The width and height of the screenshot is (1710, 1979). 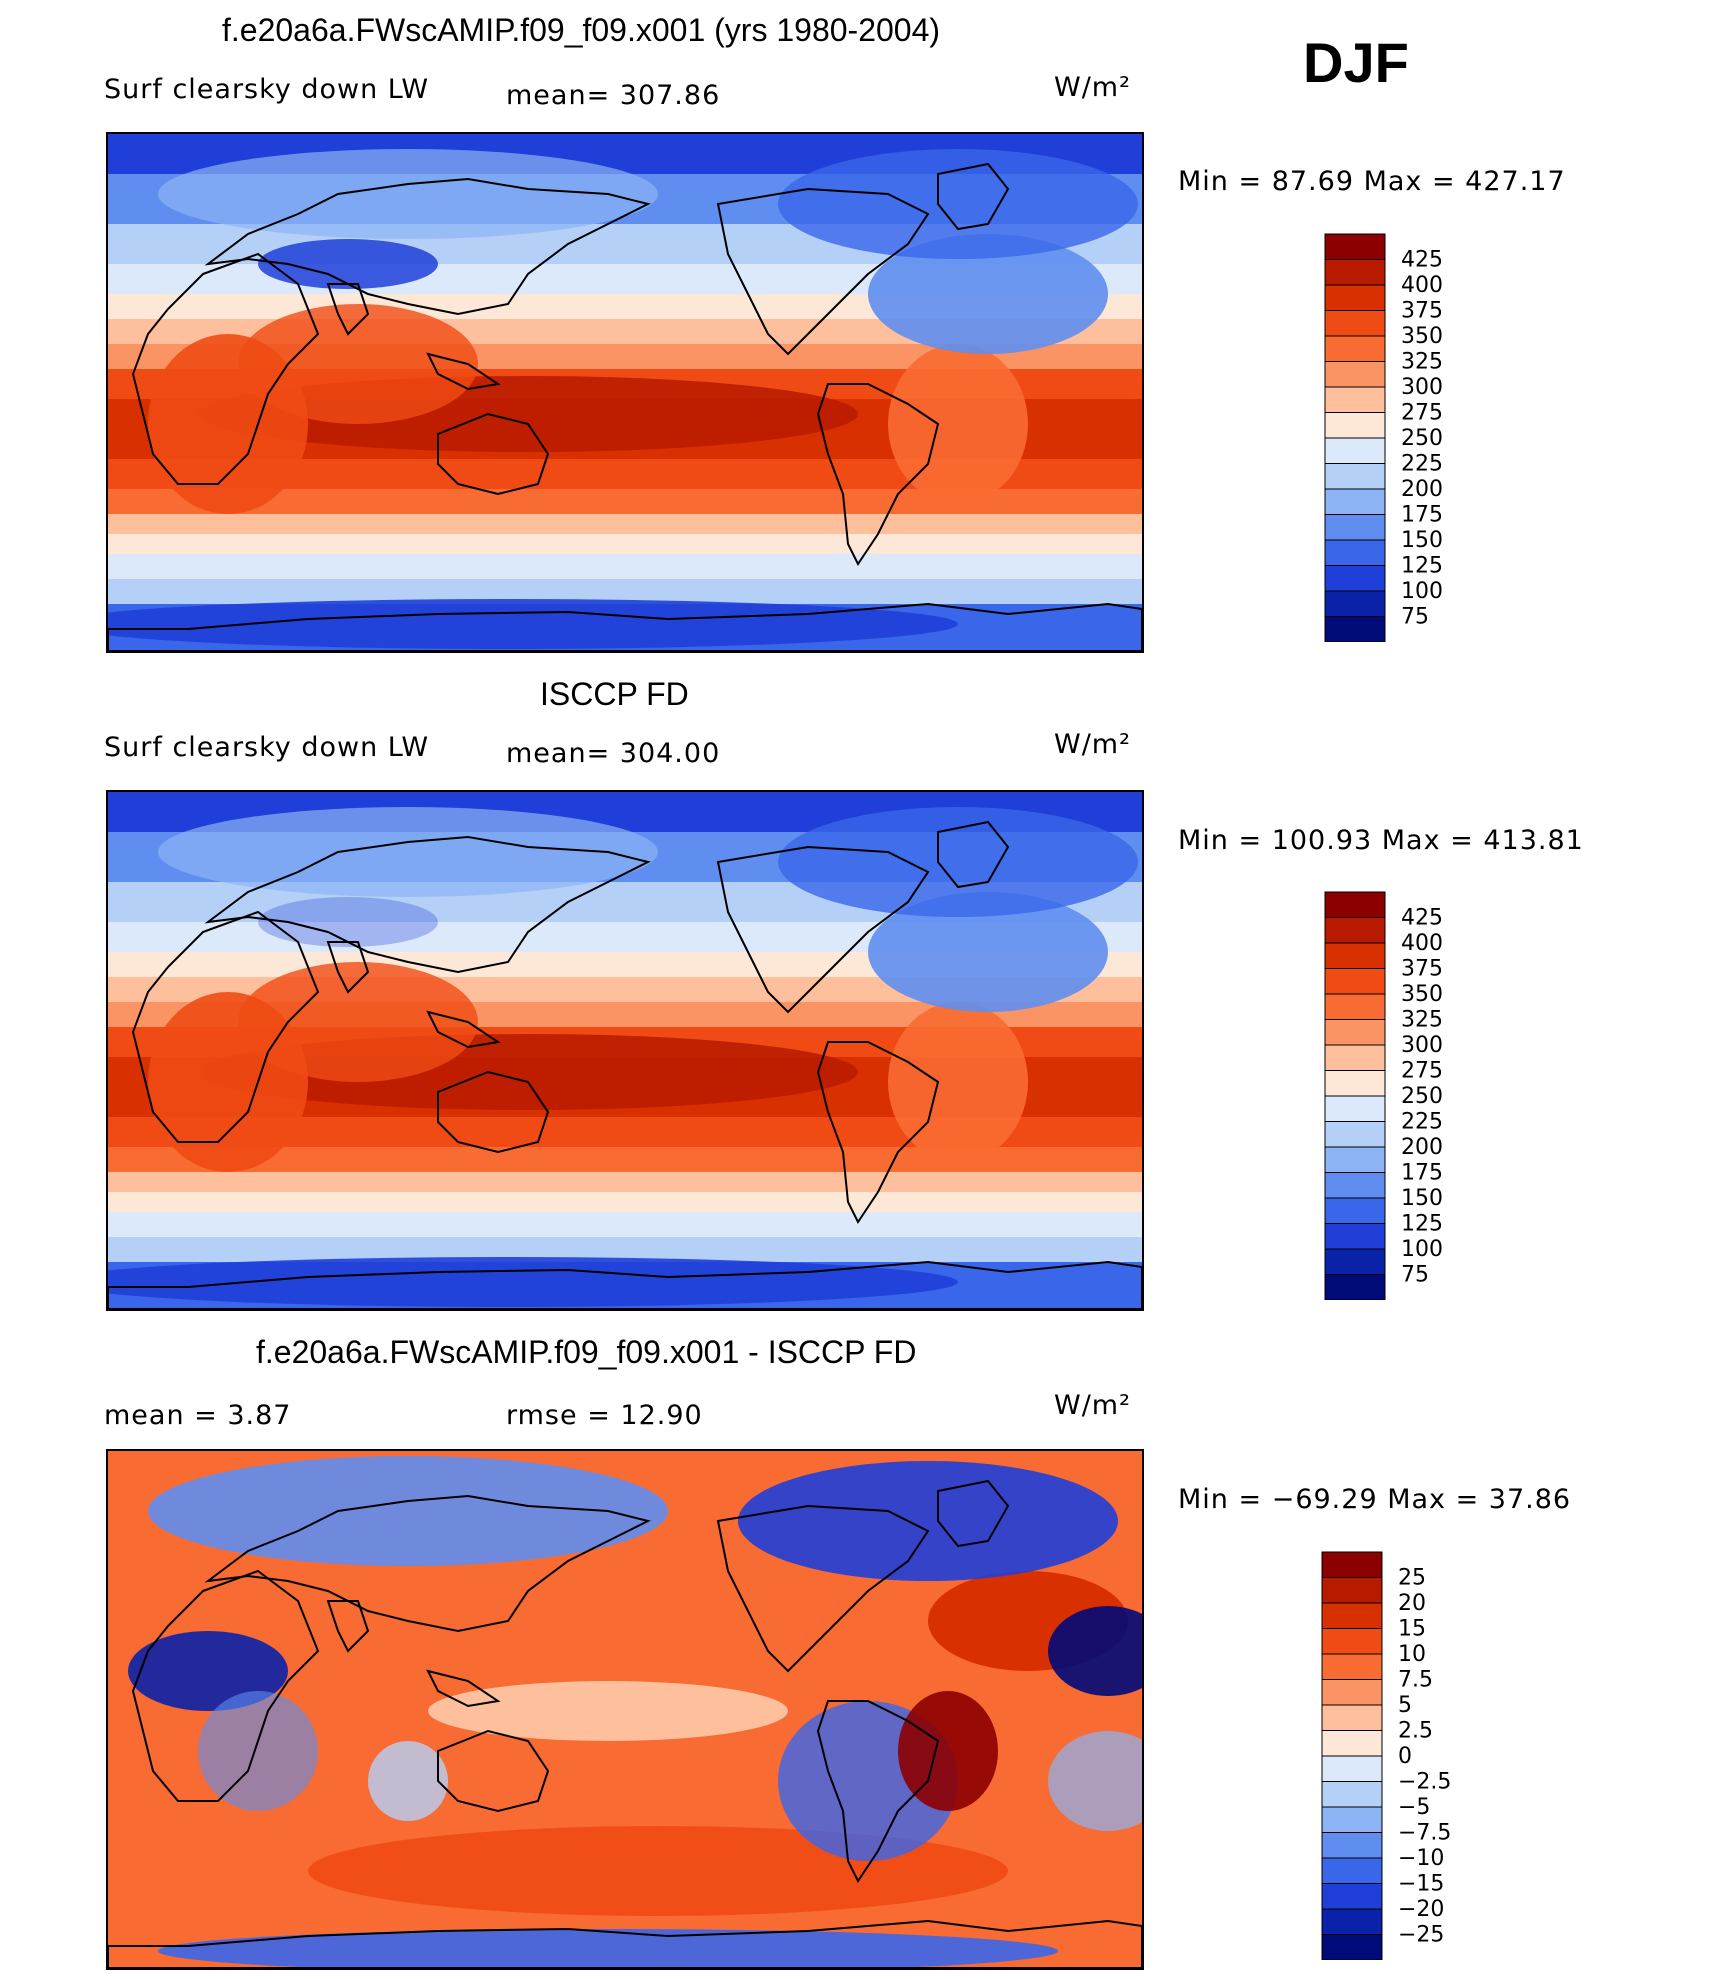 I want to click on colorbar-tick-label: 25, so click(x=1412, y=1578).